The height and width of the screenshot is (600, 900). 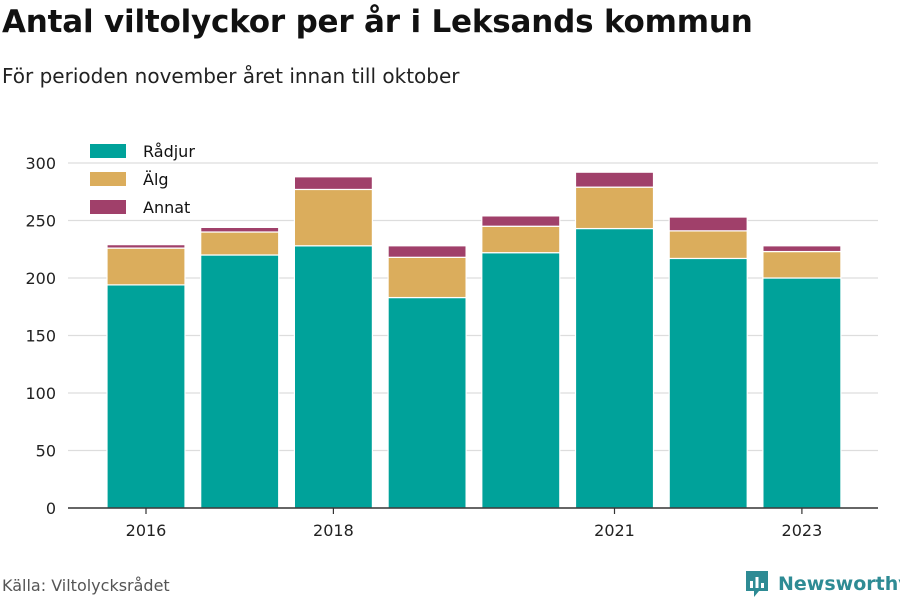 I want to click on y-axis-ticks: 0 50 100 150 200 250 300, so click(x=40, y=336).